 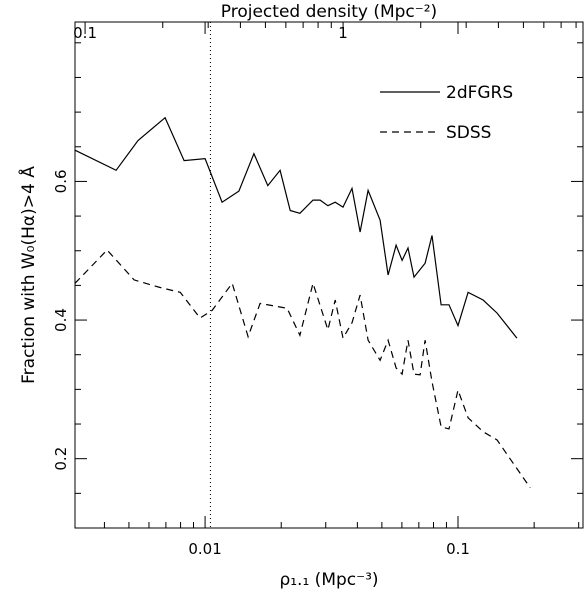 I want to click on x-tick-label: 0.1, so click(x=458, y=549).